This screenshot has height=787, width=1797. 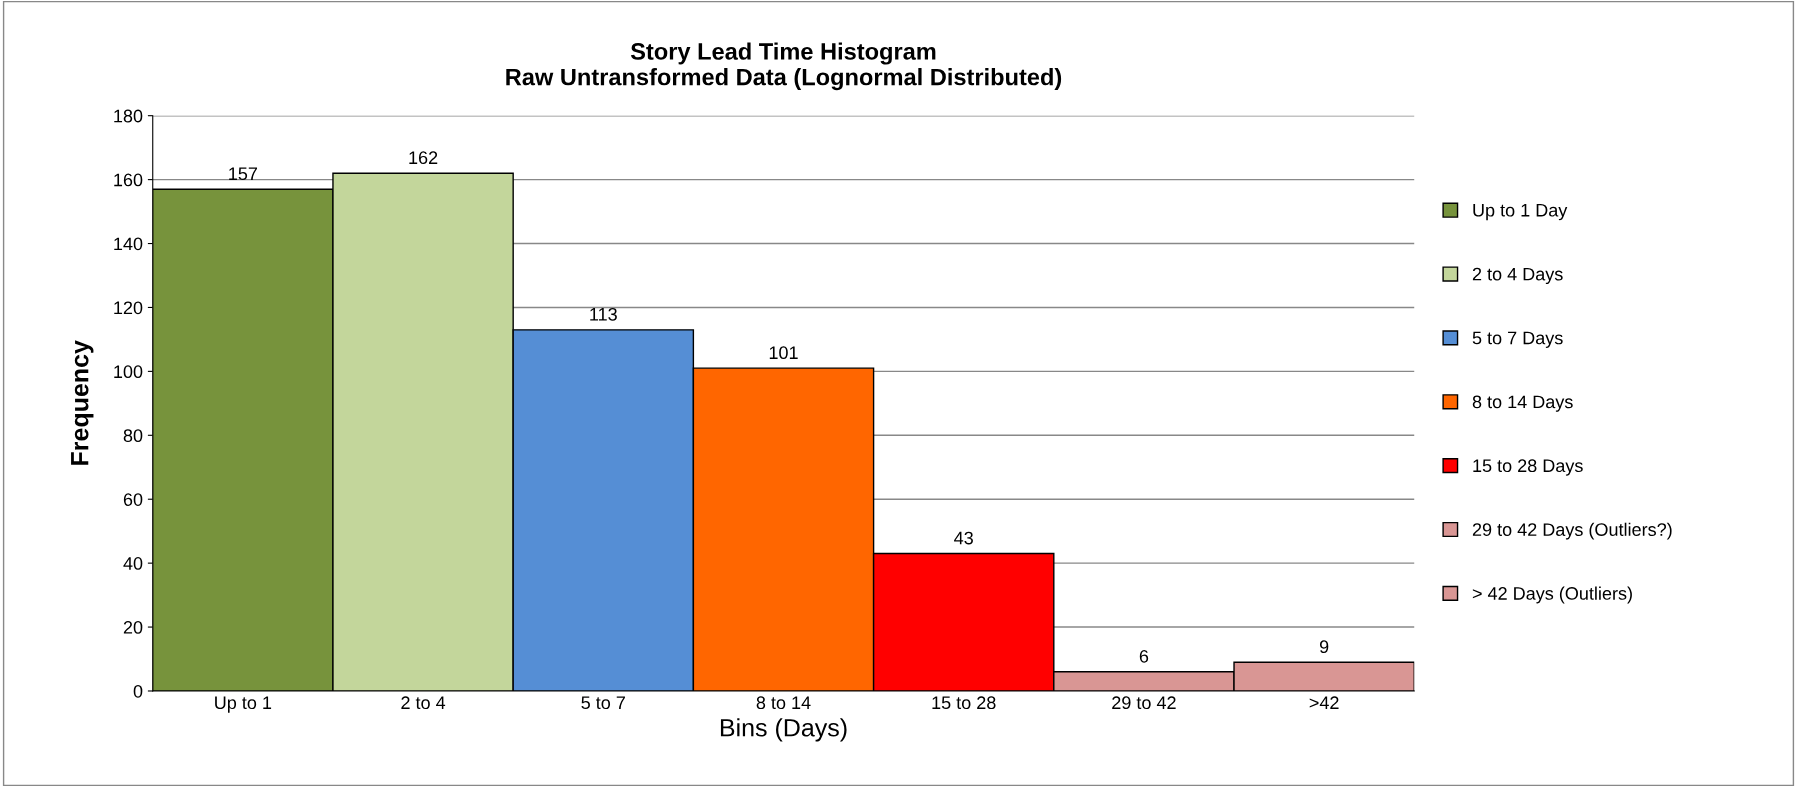 I want to click on x-axis-title: Bins (Days), so click(x=783, y=730).